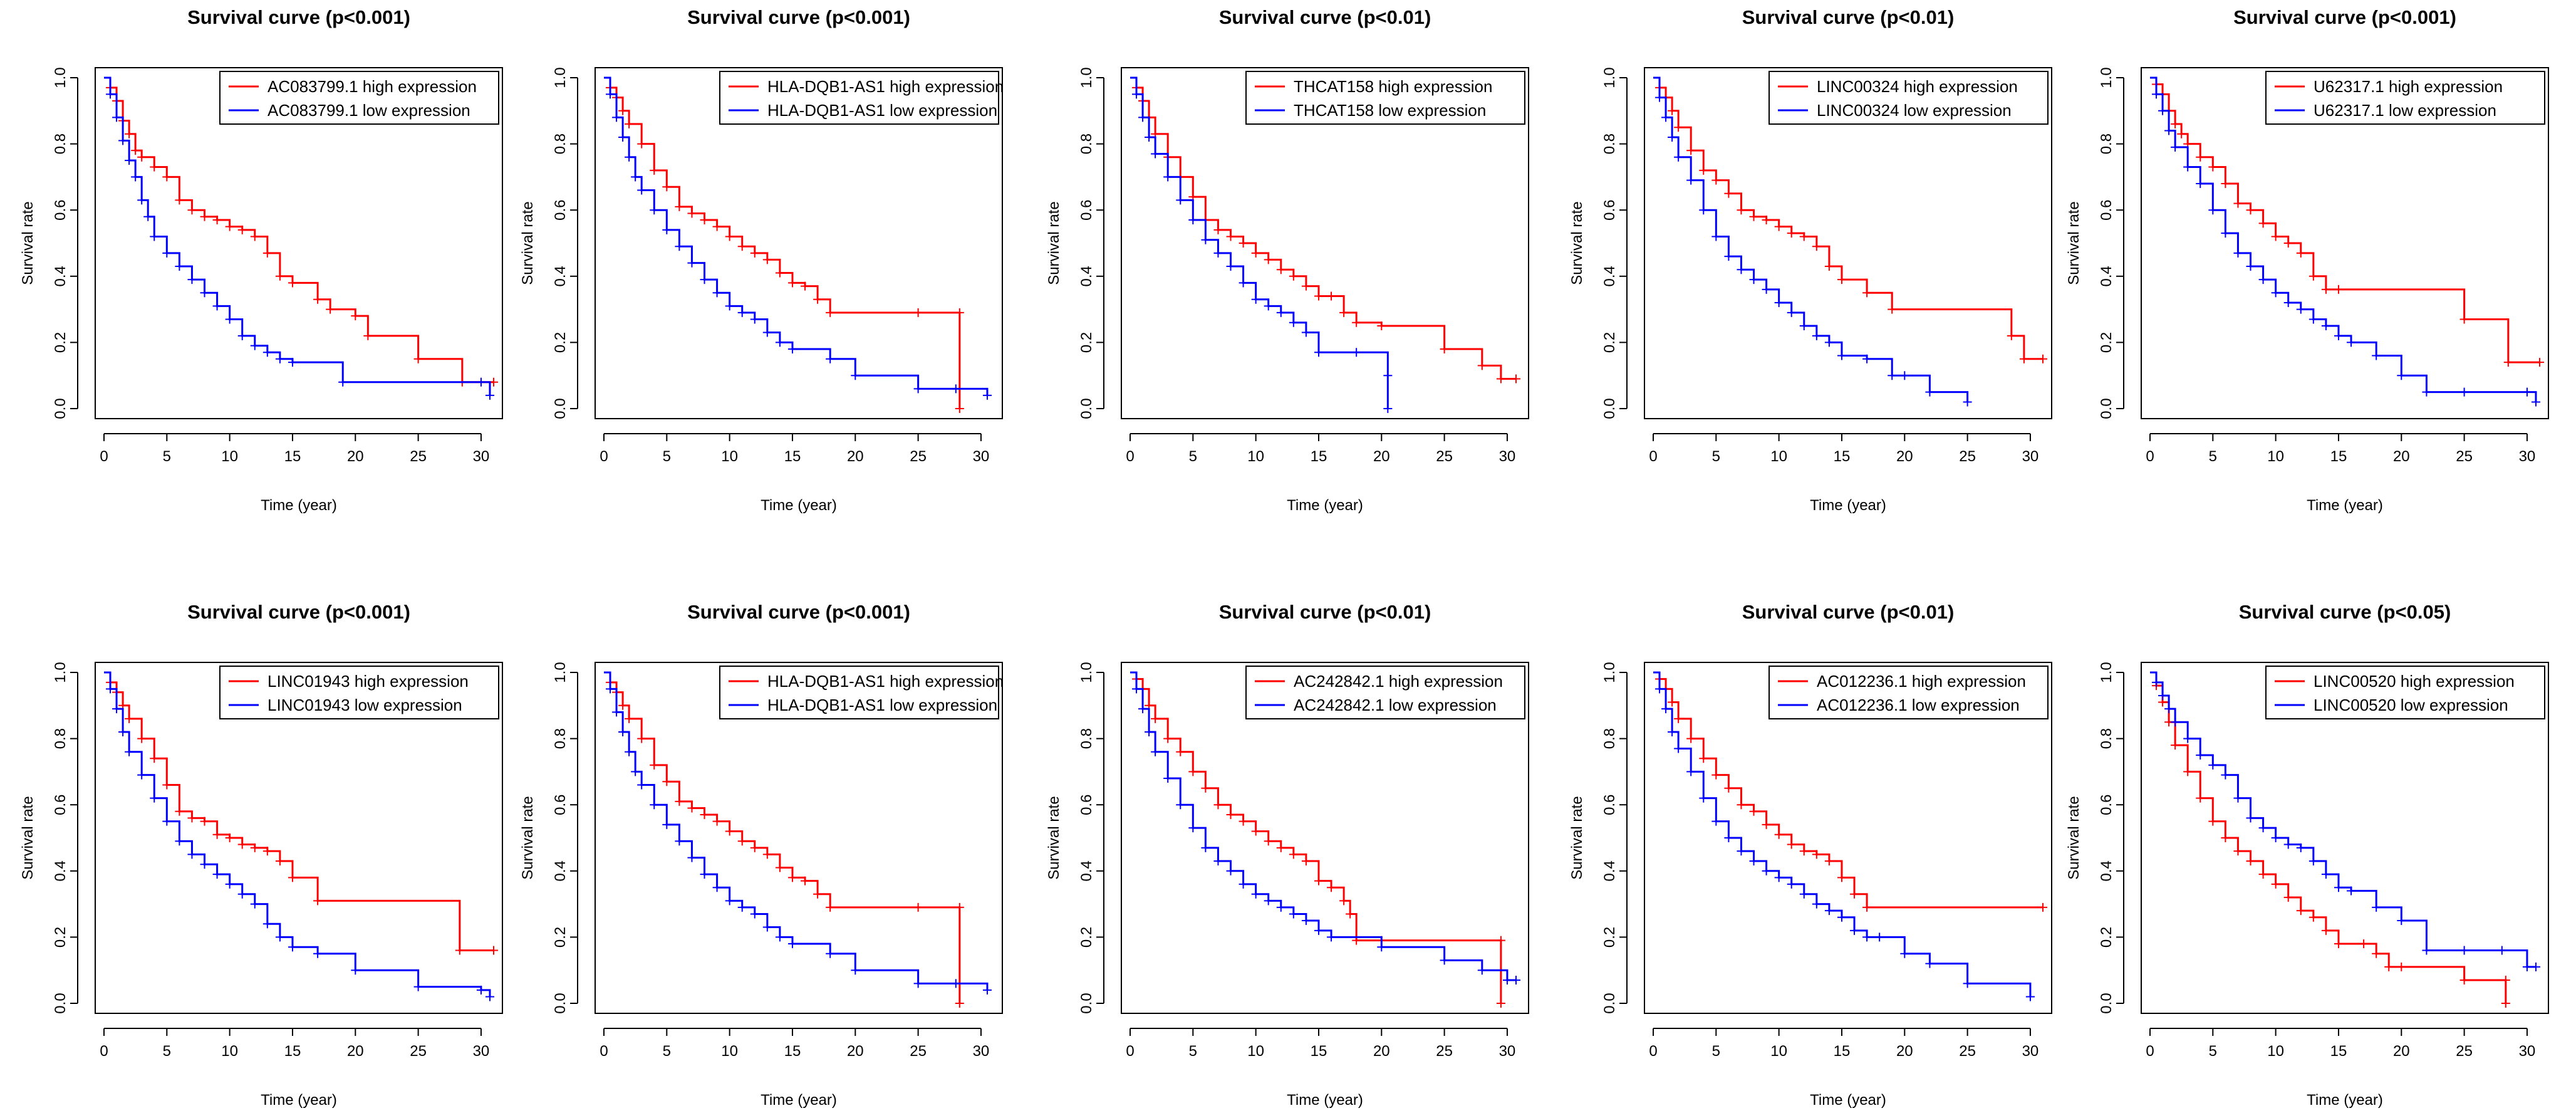  I want to click on legend-label: AC242842.1 low expression, so click(1395, 705).